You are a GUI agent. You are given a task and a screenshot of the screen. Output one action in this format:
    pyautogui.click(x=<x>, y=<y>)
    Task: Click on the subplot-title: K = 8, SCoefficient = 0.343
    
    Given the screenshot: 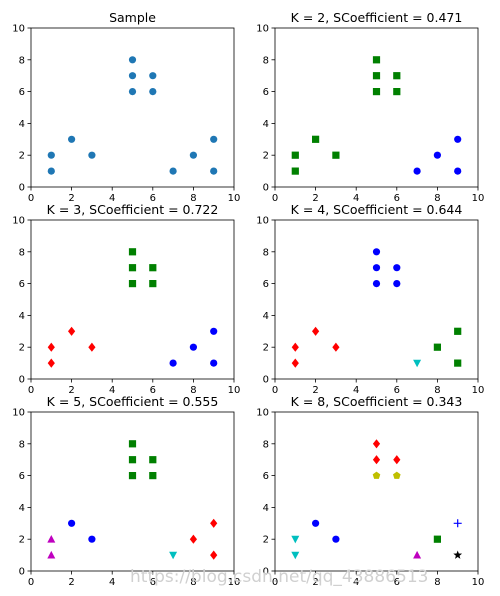 What is the action you would take?
    pyautogui.click(x=377, y=401)
    